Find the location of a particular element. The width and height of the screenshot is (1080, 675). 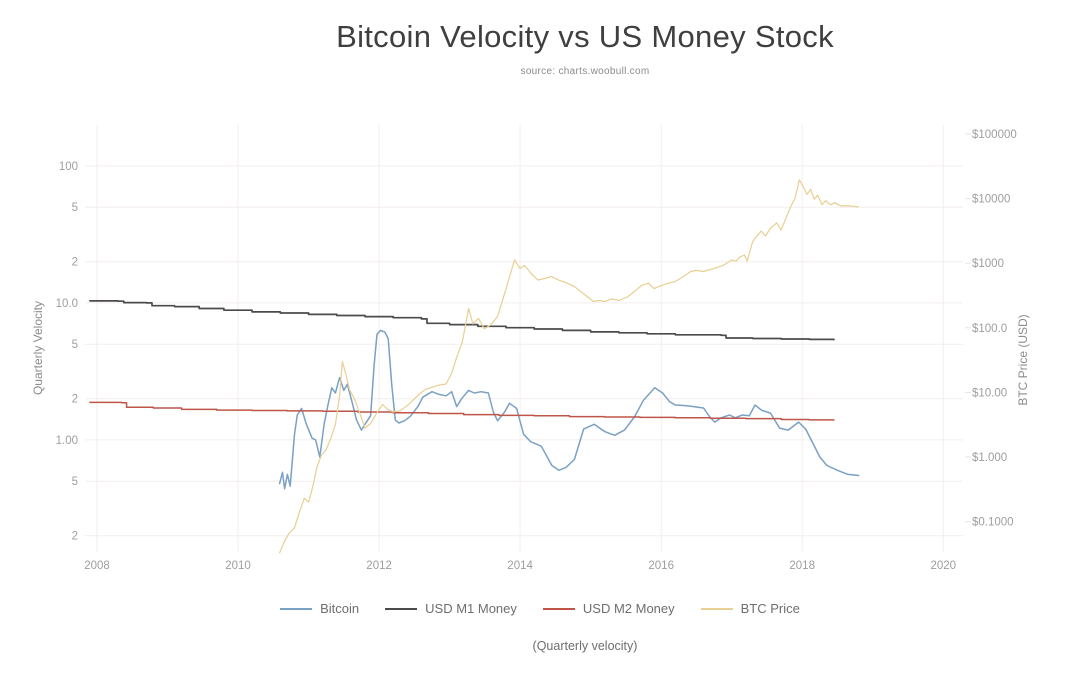

x-tick-label: 2012 is located at coordinates (379, 566).